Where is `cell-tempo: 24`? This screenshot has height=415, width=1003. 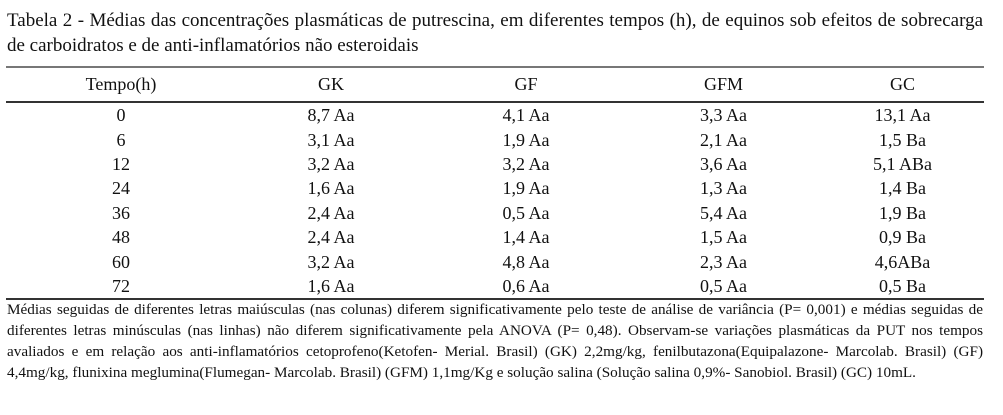
cell-tempo: 24 is located at coordinates (121, 188).